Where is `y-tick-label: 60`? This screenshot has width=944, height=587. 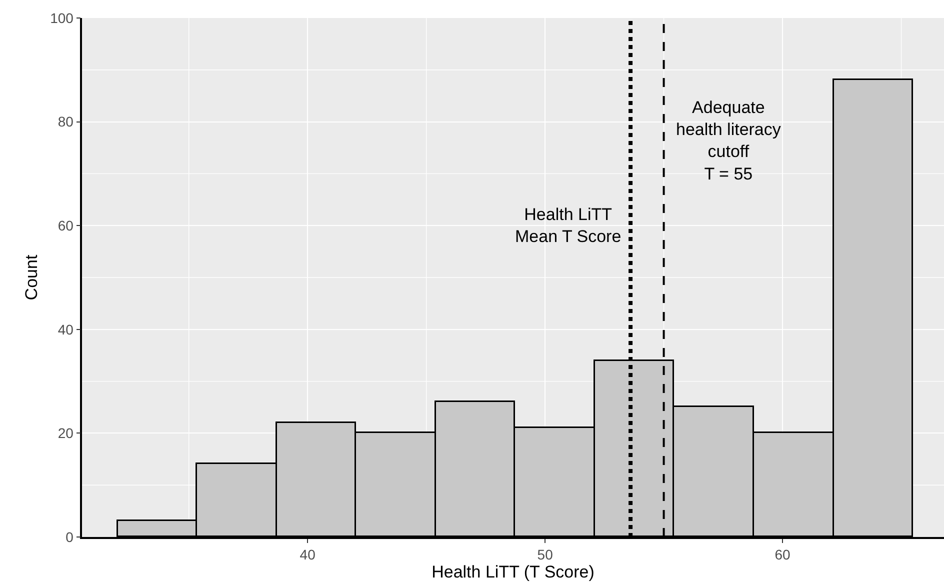 y-tick-label: 60 is located at coordinates (66, 226).